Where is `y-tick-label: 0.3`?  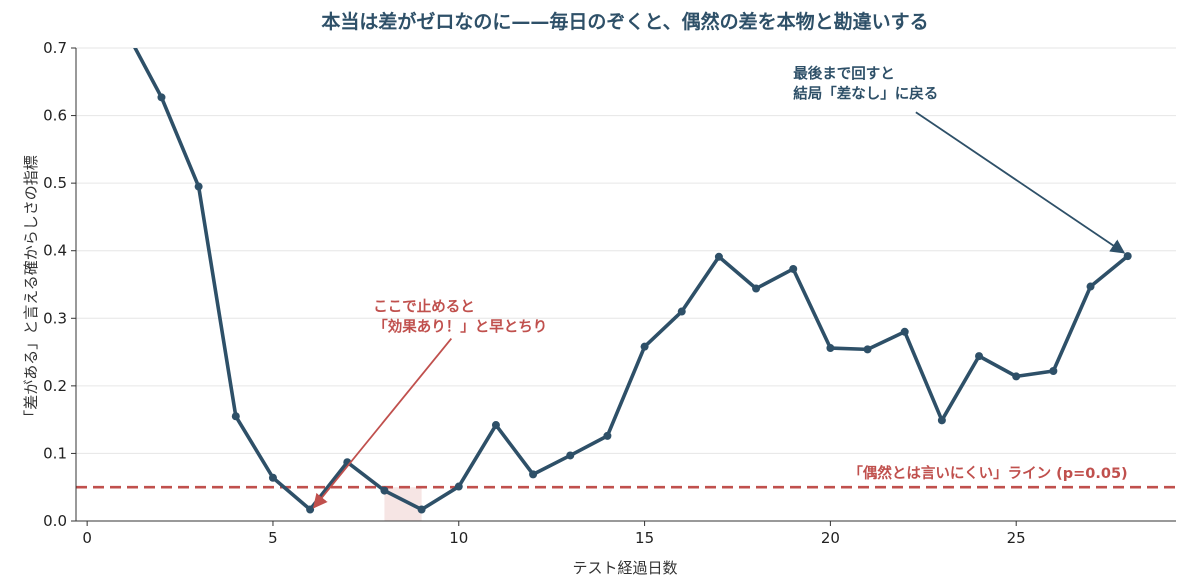 y-tick-label: 0.3 is located at coordinates (55, 318).